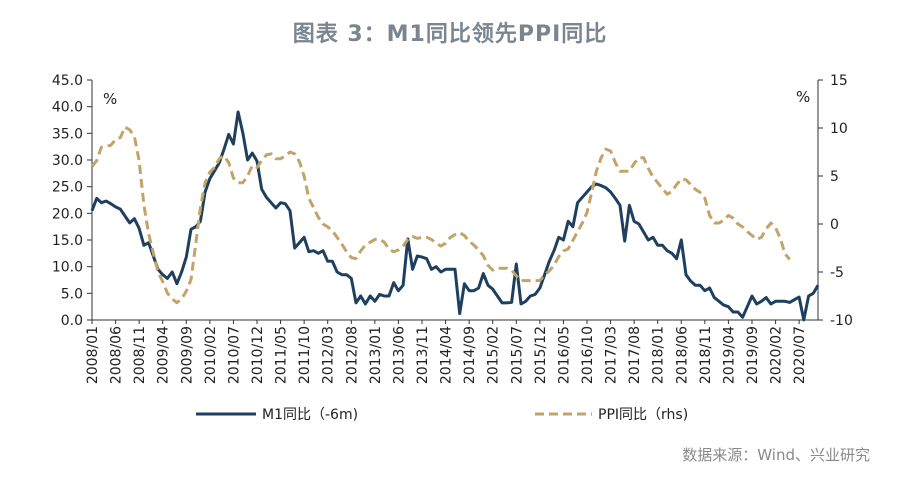 Image resolution: width=900 pixels, height=478 pixels. Describe the element at coordinates (211, 355) in the screenshot. I see `x-tick-label: 2010/02` at that location.